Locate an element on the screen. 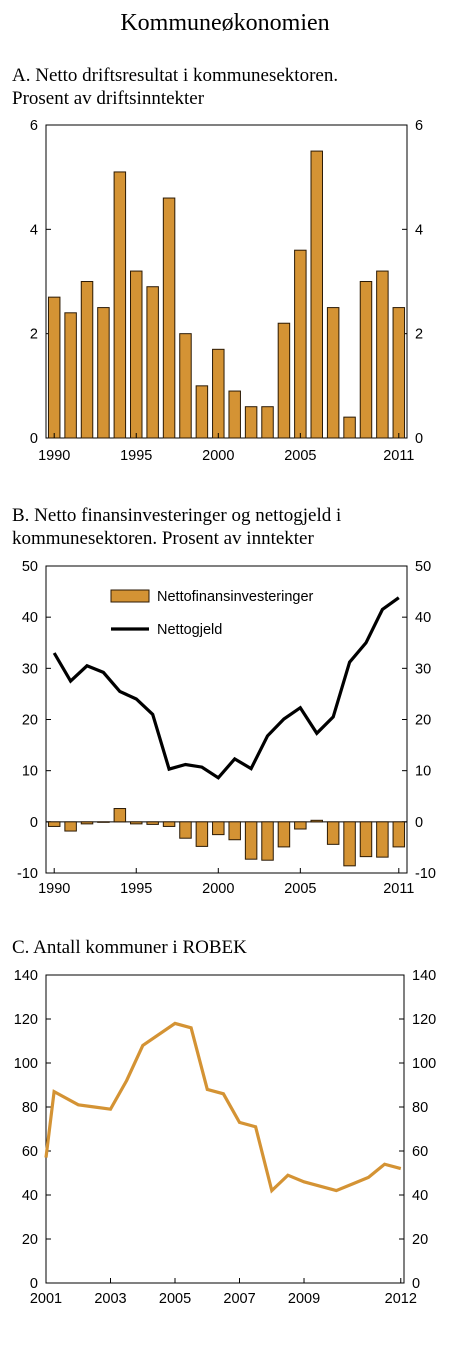 This screenshot has width=450, height=1349. chart-c-ytick-right-label: 120 is located at coordinates (424, 1020).